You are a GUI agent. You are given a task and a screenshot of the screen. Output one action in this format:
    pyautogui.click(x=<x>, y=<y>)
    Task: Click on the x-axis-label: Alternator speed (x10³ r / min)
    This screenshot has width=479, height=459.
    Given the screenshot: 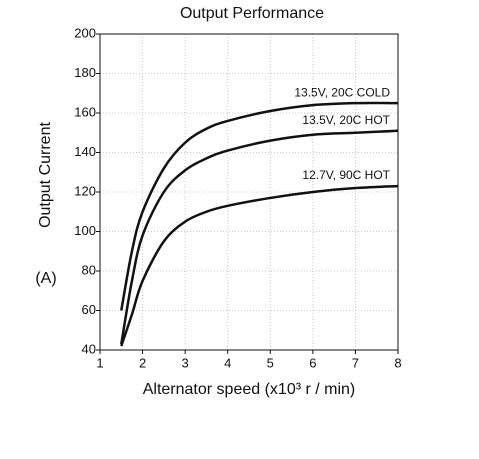 What is the action you would take?
    pyautogui.click(x=249, y=389)
    